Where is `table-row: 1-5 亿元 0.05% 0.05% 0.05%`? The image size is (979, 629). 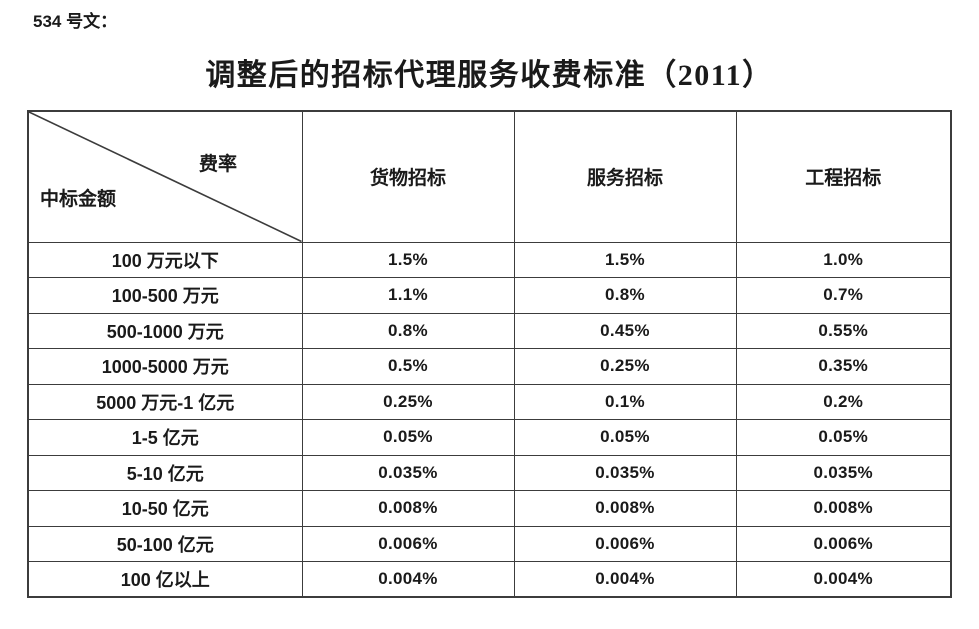 table-row: 1-5 亿元 0.05% 0.05% 0.05% is located at coordinates (489, 437).